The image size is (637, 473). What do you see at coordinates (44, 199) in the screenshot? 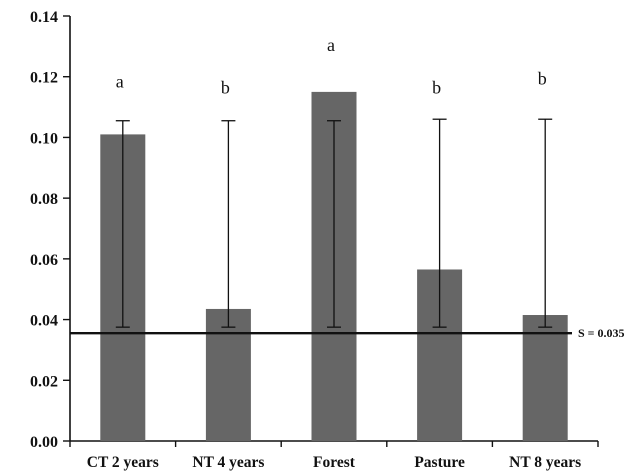
I see `y-tick-label: 0.08` at bounding box center [44, 199].